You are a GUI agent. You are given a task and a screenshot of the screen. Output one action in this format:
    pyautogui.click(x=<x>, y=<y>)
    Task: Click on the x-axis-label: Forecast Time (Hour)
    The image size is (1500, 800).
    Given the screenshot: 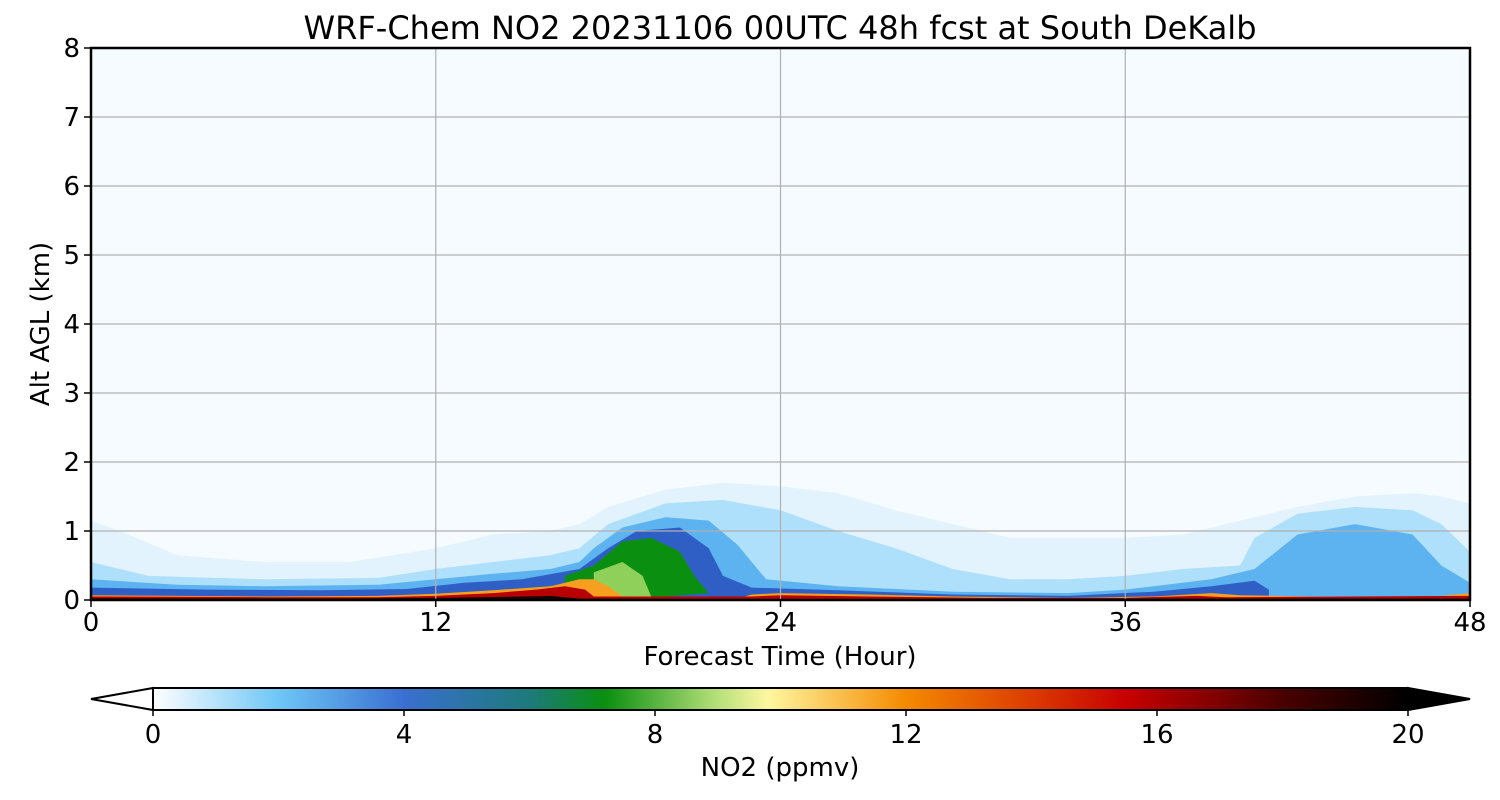 What is the action you would take?
    pyautogui.click(x=779, y=657)
    